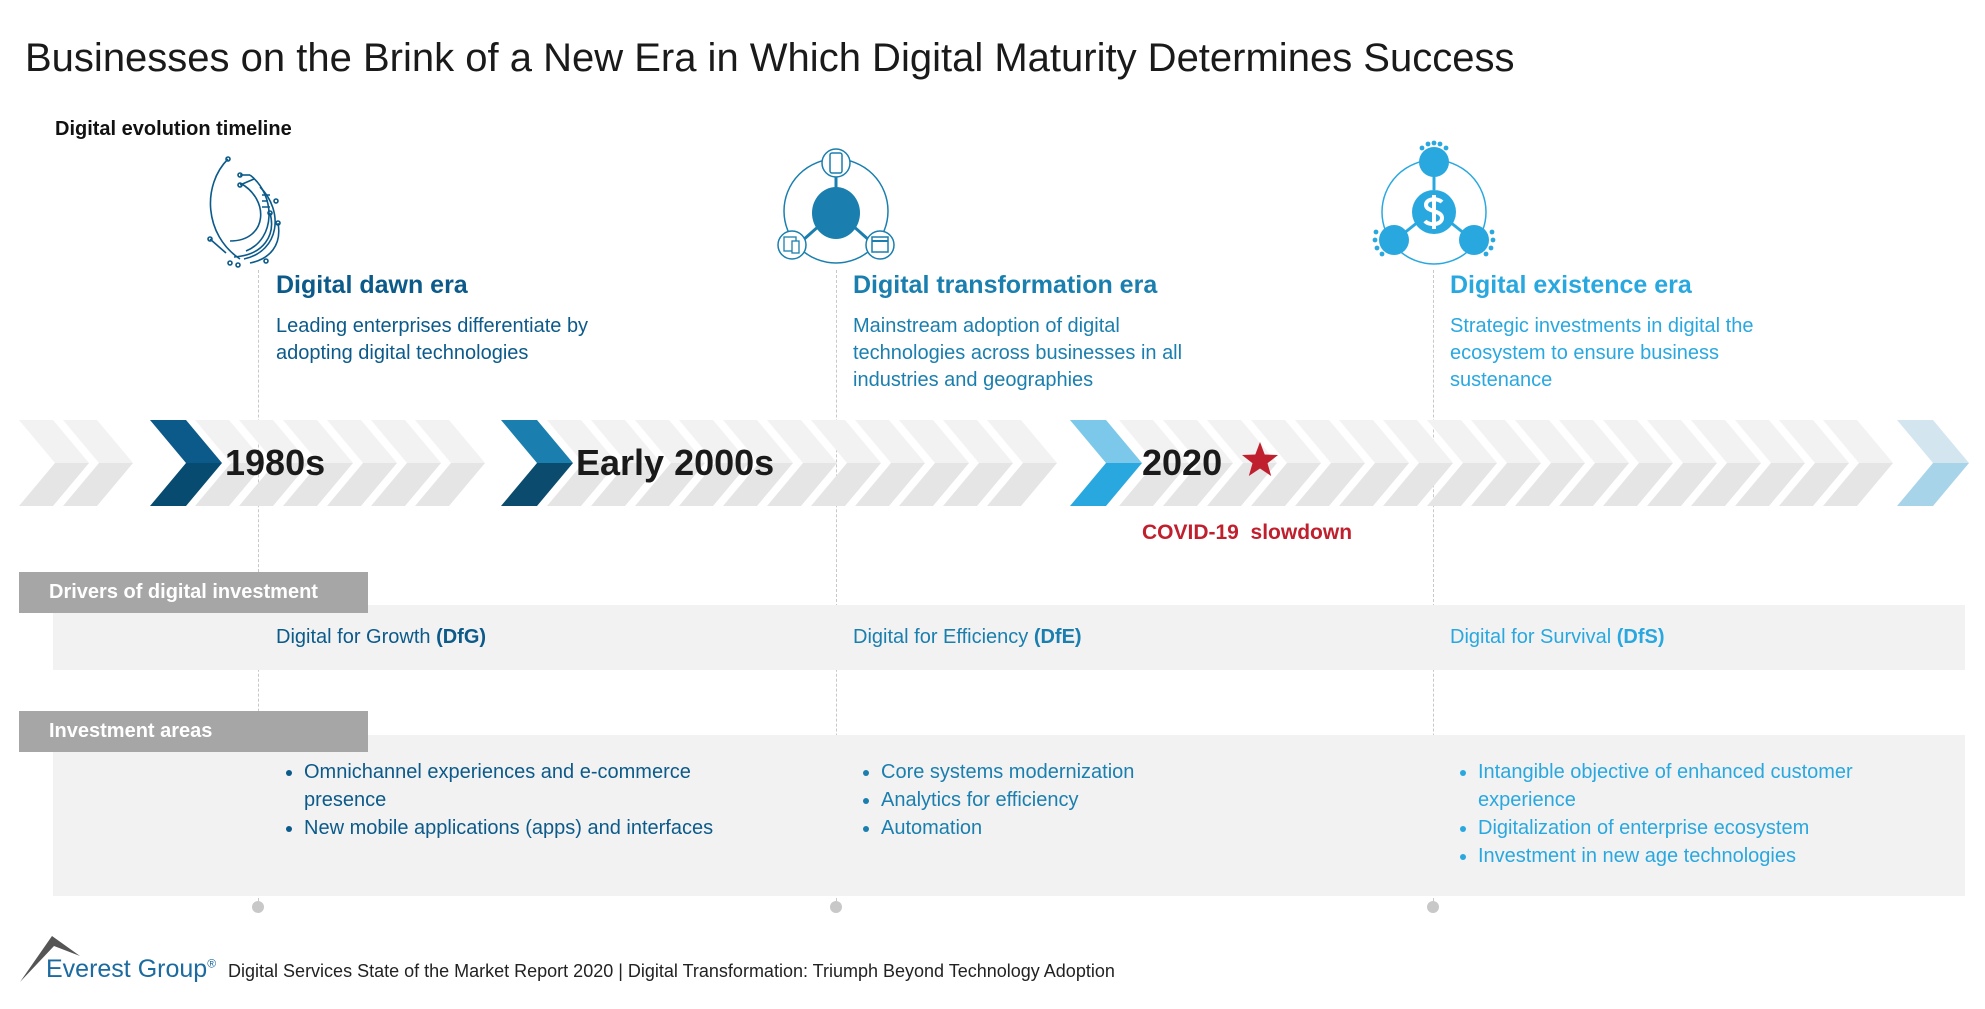 Image resolution: width=1985 pixels, height=1009 pixels. I want to click on list-item: Digitalization of enterprise ecosystem, so click(1713, 828).